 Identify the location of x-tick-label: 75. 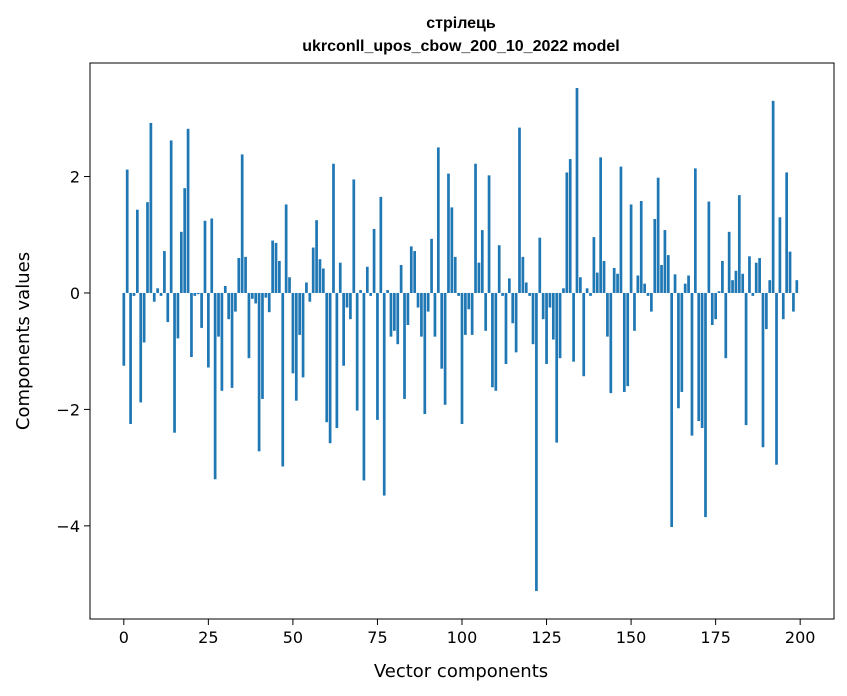
(377, 637).